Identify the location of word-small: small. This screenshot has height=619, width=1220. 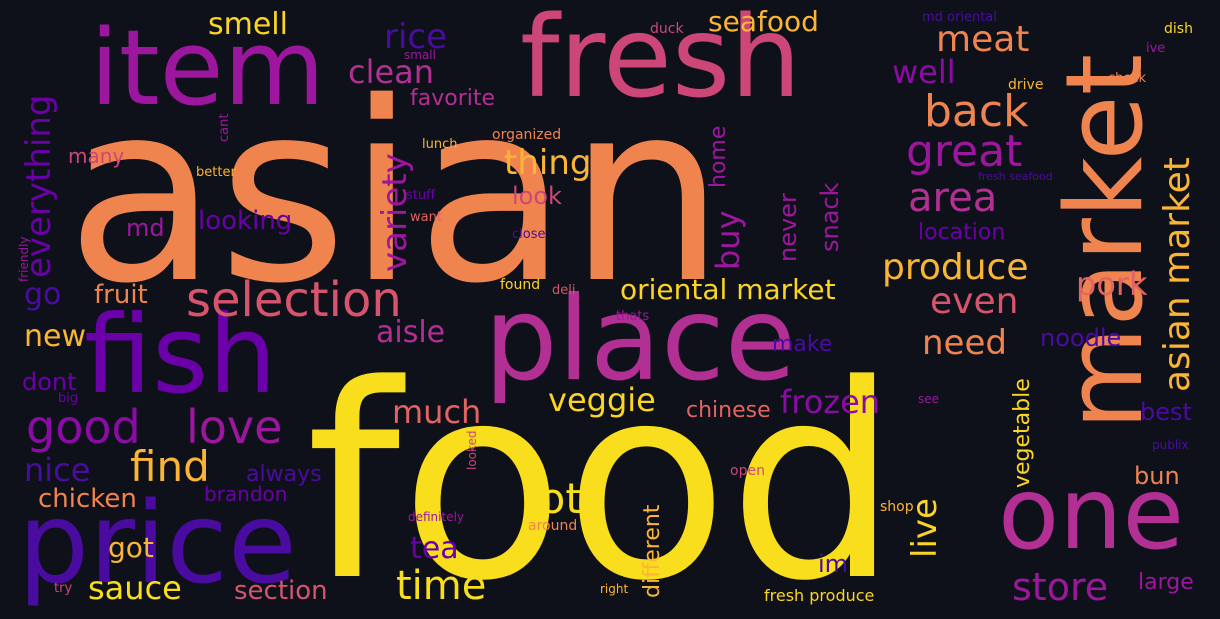
(420, 55).